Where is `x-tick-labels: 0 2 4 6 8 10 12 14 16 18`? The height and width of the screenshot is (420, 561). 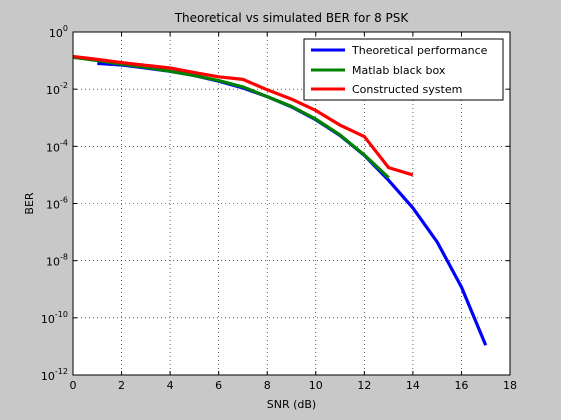 x-tick-labels: 0 2 4 6 8 10 12 14 16 18 is located at coordinates (294, 385).